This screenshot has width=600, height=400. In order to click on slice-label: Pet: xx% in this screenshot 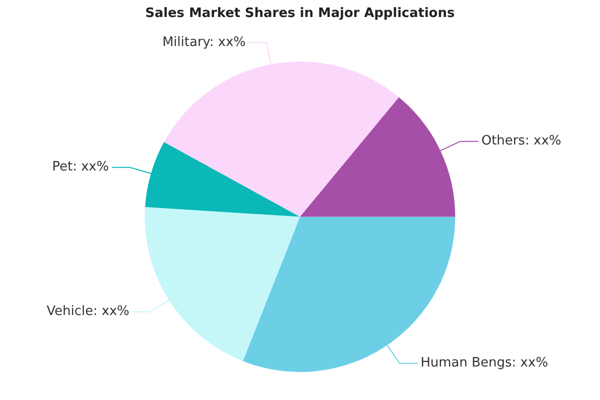, I will do `click(80, 167)`.